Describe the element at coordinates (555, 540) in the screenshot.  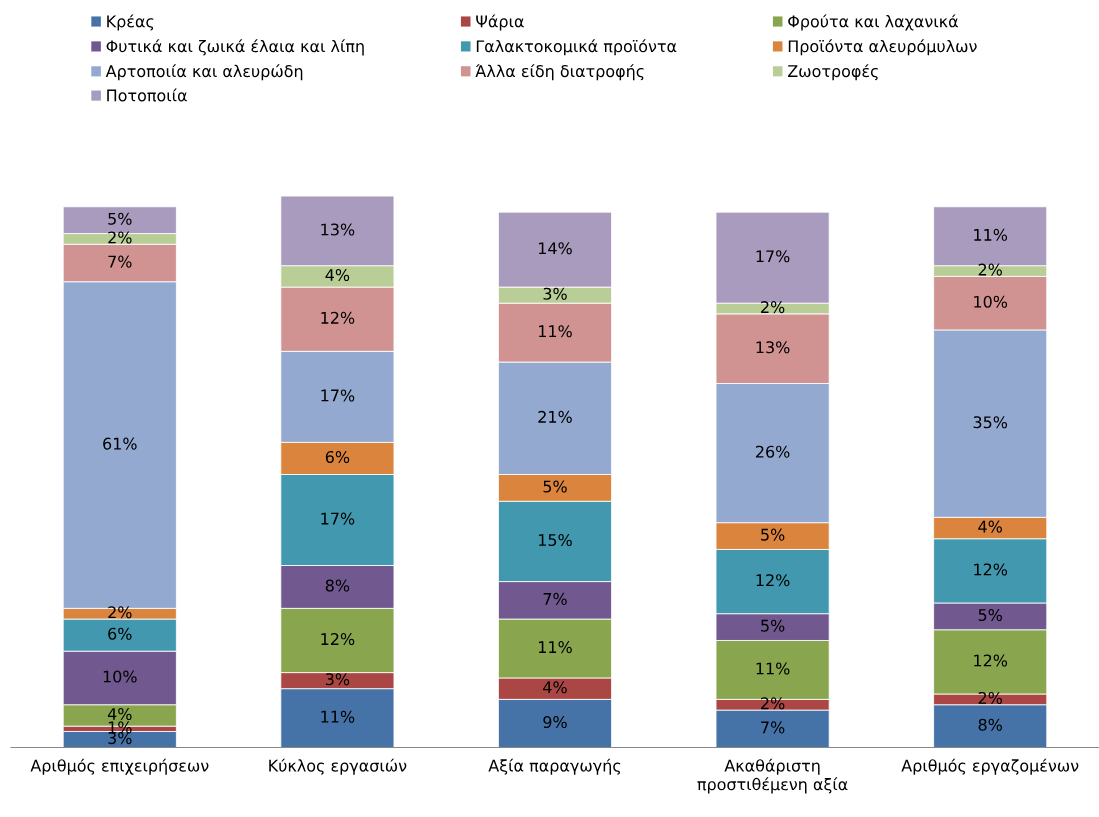
I see `data-label: 15%` at that location.